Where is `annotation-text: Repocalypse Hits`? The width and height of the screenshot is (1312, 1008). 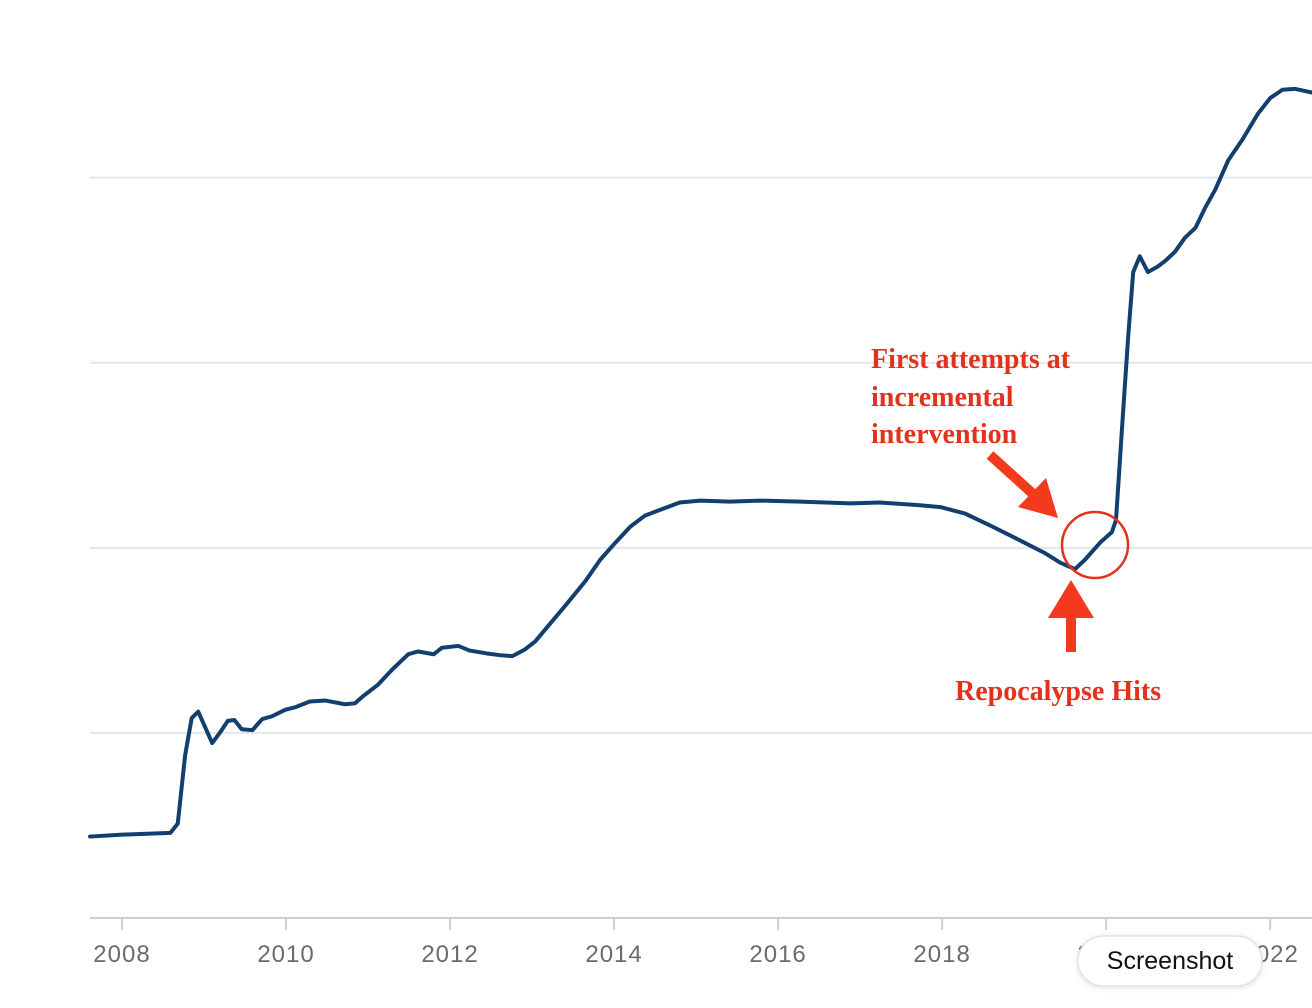 annotation-text: Repocalypse Hits is located at coordinates (1058, 691).